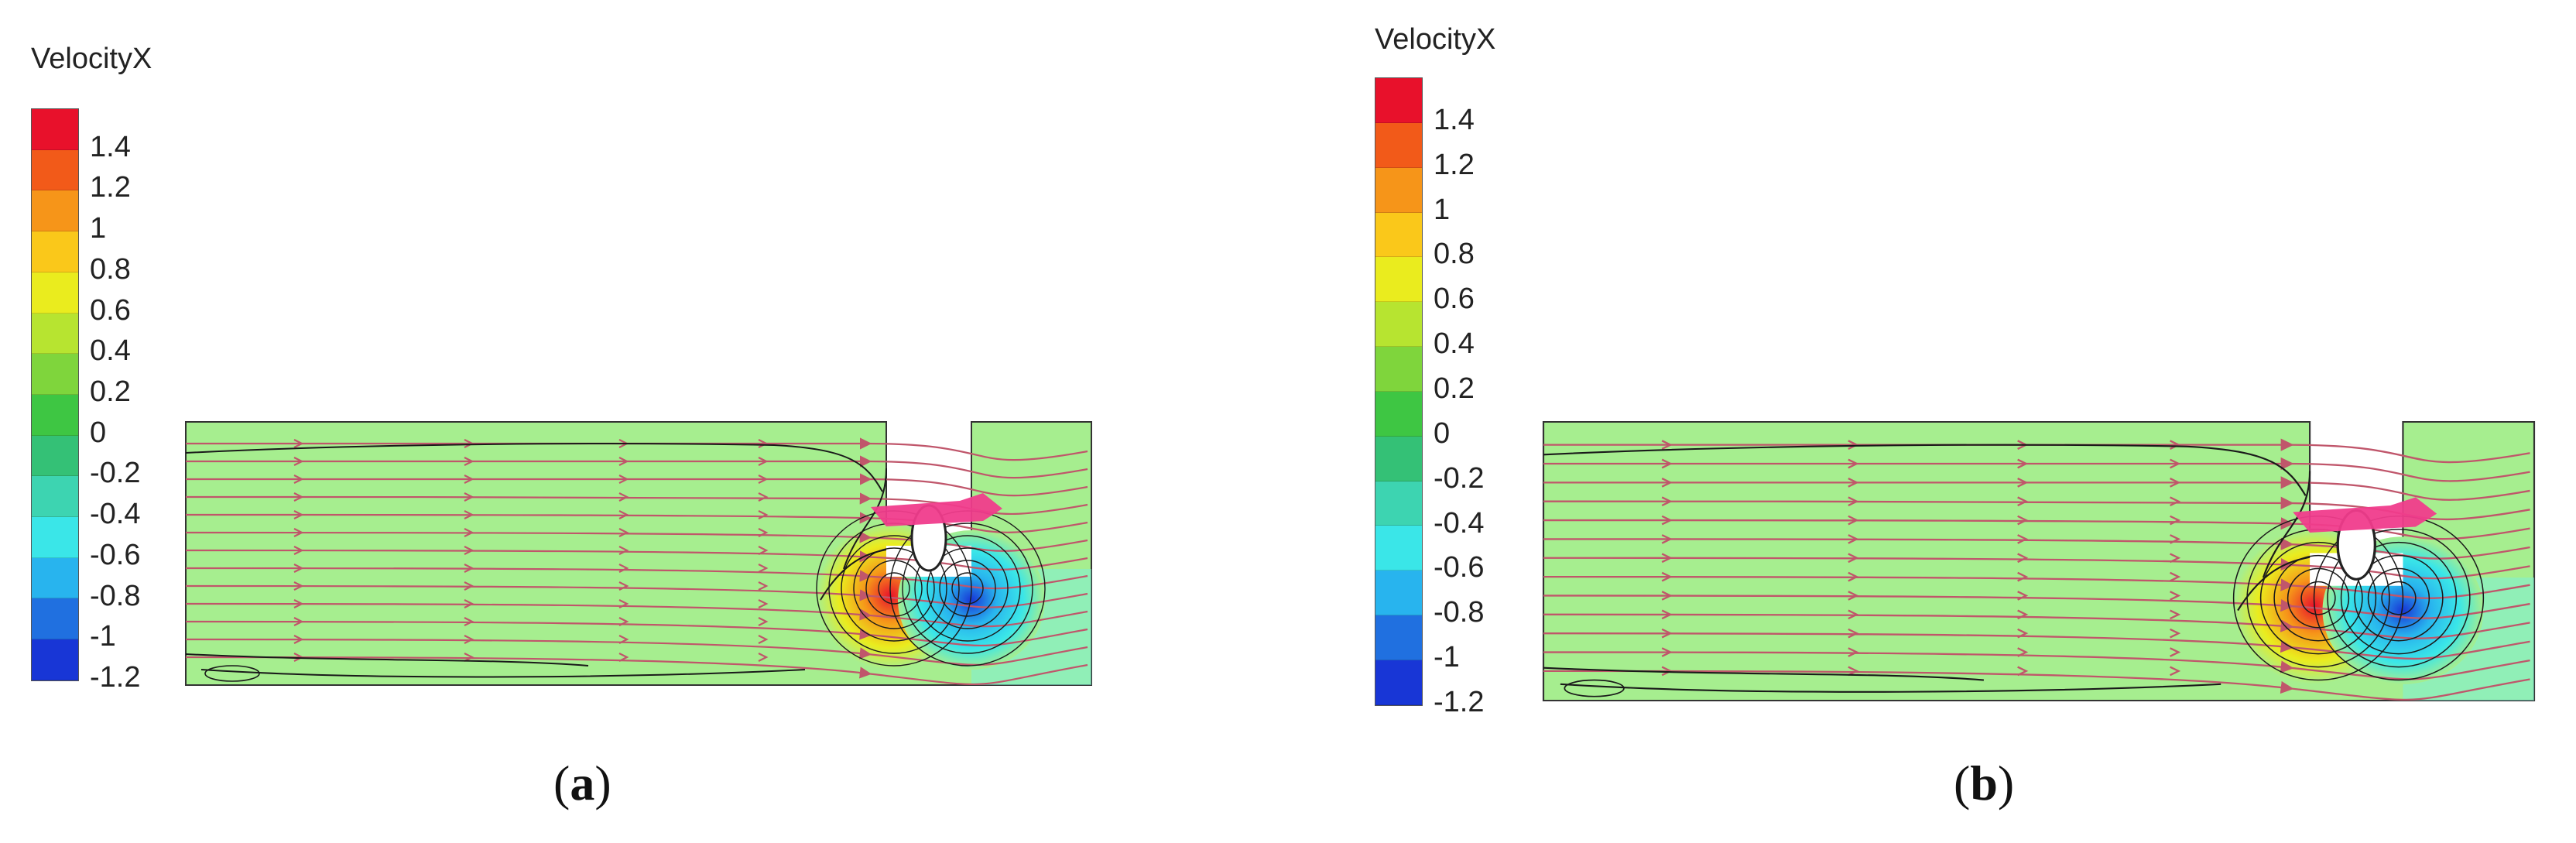  Describe the element at coordinates (111, 269) in the screenshot. I see `legend-tick-label: 0.8` at that location.